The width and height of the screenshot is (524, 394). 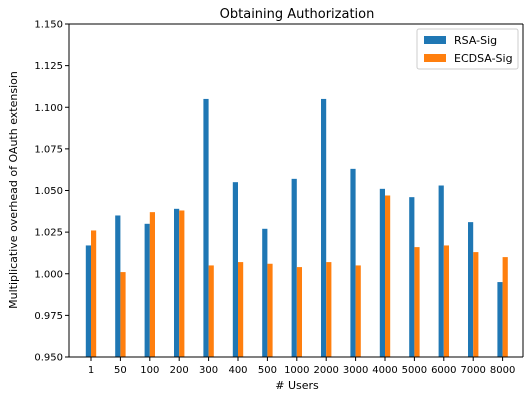 What do you see at coordinates (267, 370) in the screenshot?
I see `x-tick-label-500: 500` at bounding box center [267, 370].